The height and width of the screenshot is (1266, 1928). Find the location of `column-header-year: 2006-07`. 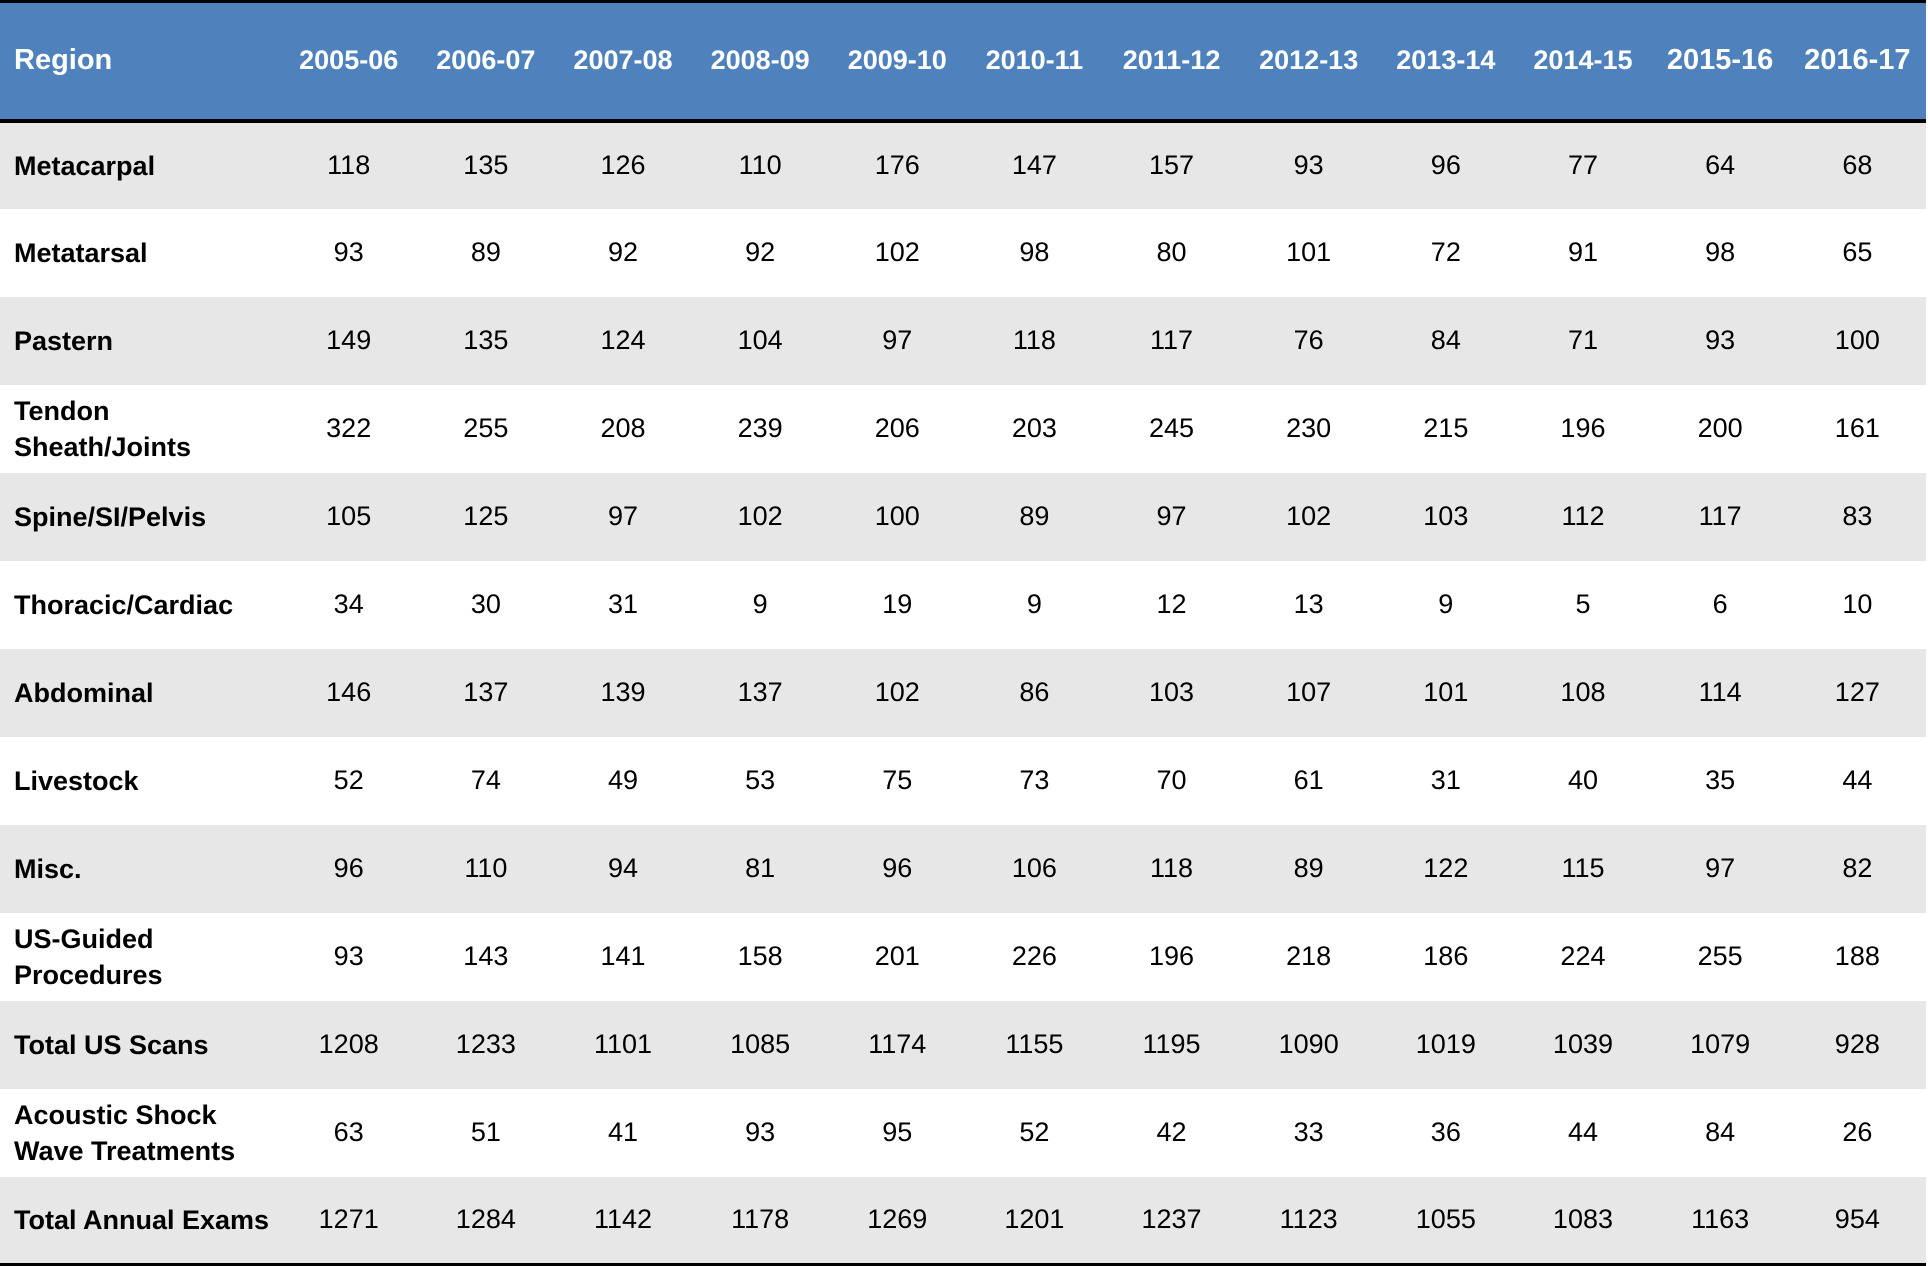

column-header-year: 2006-07 is located at coordinates (486, 61).